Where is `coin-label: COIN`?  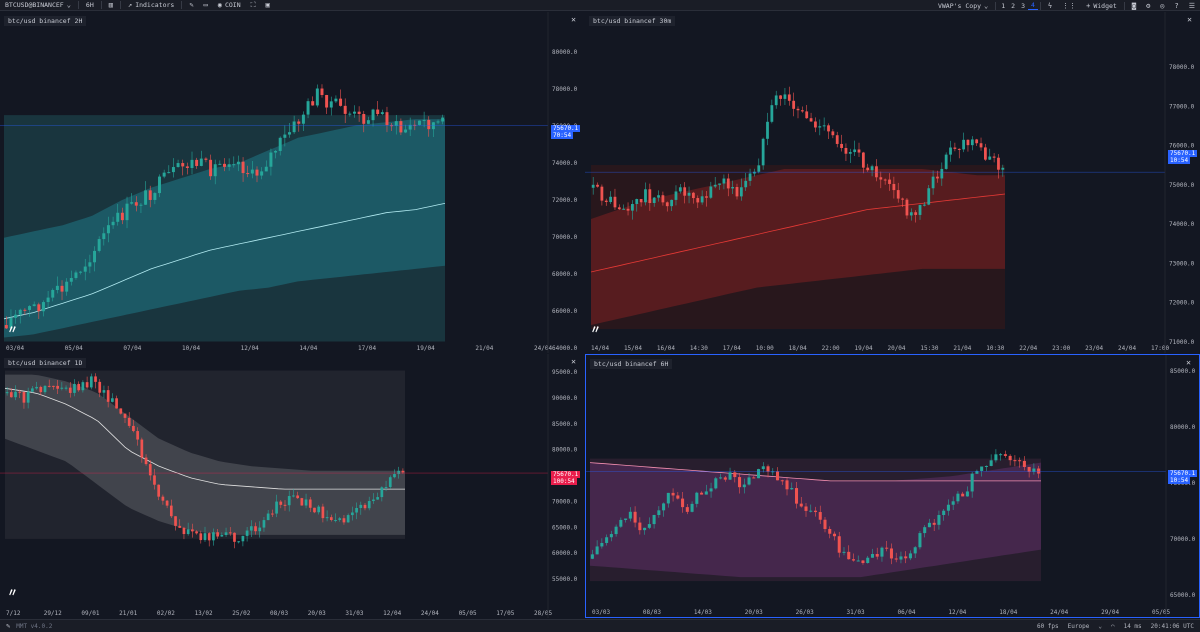
coin-label: COIN is located at coordinates (232, 5).